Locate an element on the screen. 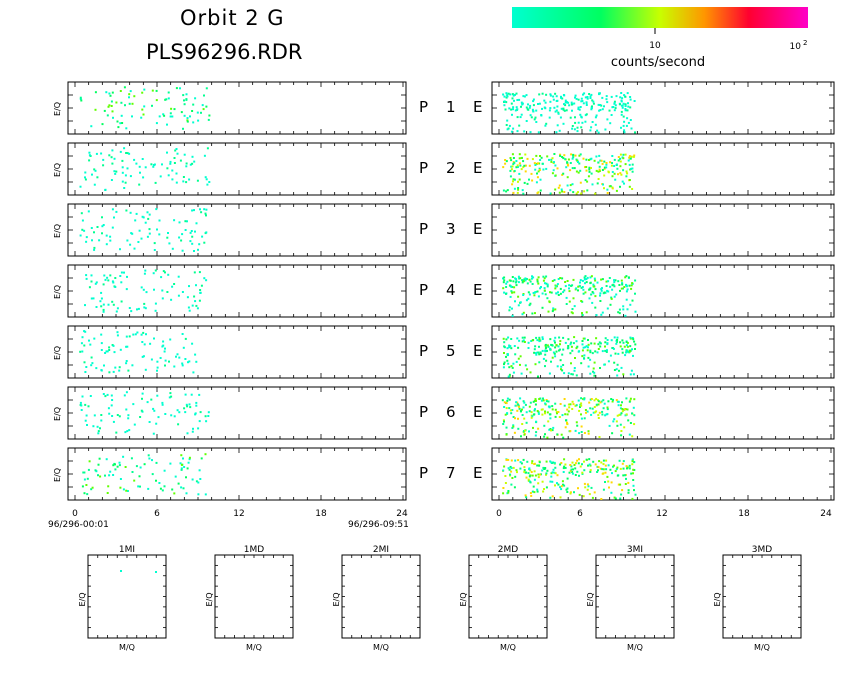  mass-ylabel: E/Q is located at coordinates (590, 599).